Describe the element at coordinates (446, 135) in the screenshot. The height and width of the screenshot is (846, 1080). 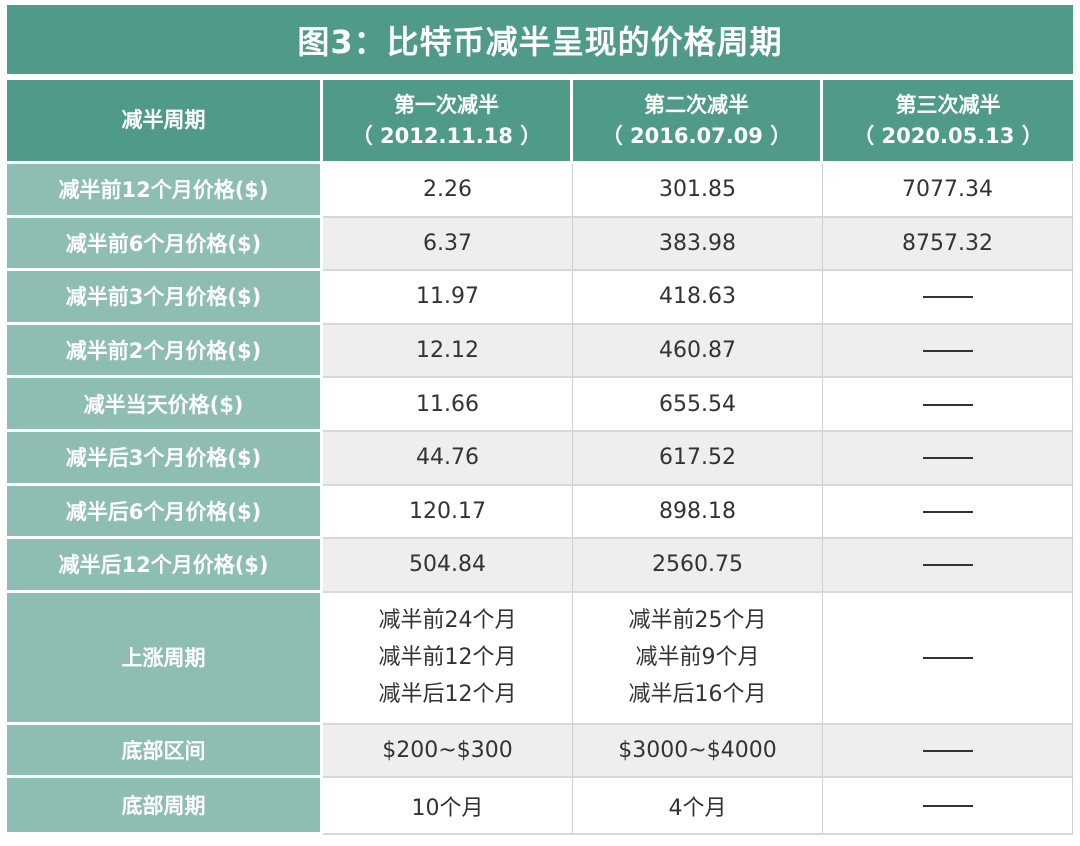
I see `header-first-halving-date: （ 2012.11.18 ）` at that location.